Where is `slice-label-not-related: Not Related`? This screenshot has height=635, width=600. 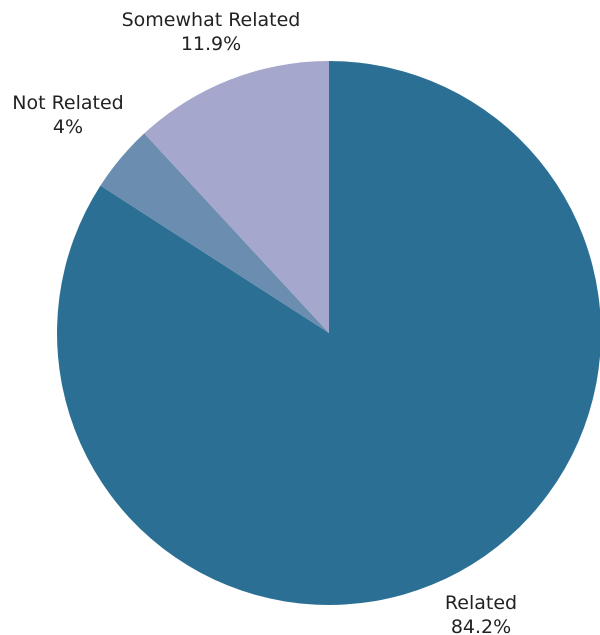
slice-label-not-related: Not Related is located at coordinates (68, 103).